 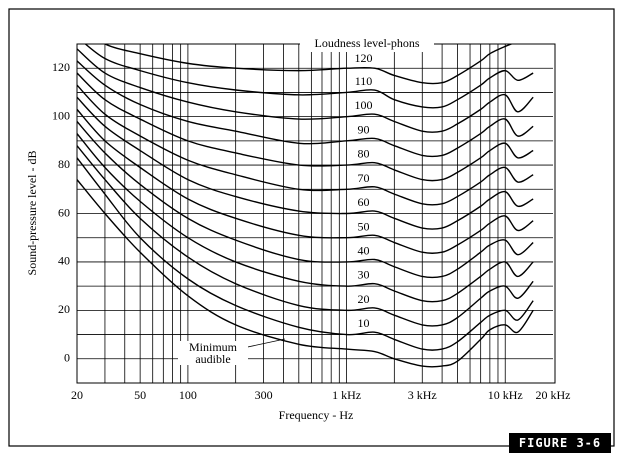 I want to click on x-tick-label: 20, so click(x=77, y=395).